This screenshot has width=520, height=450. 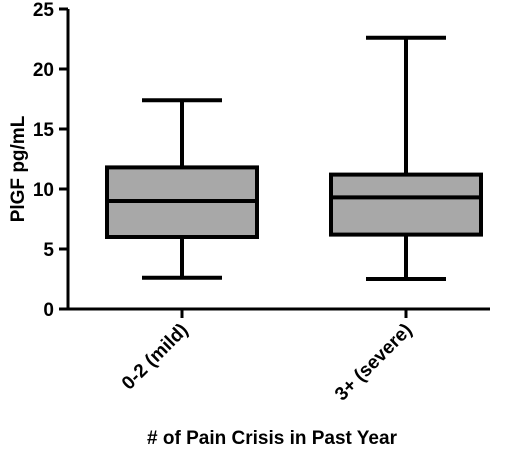 I want to click on y-tick-label: 20, so click(x=43, y=70).